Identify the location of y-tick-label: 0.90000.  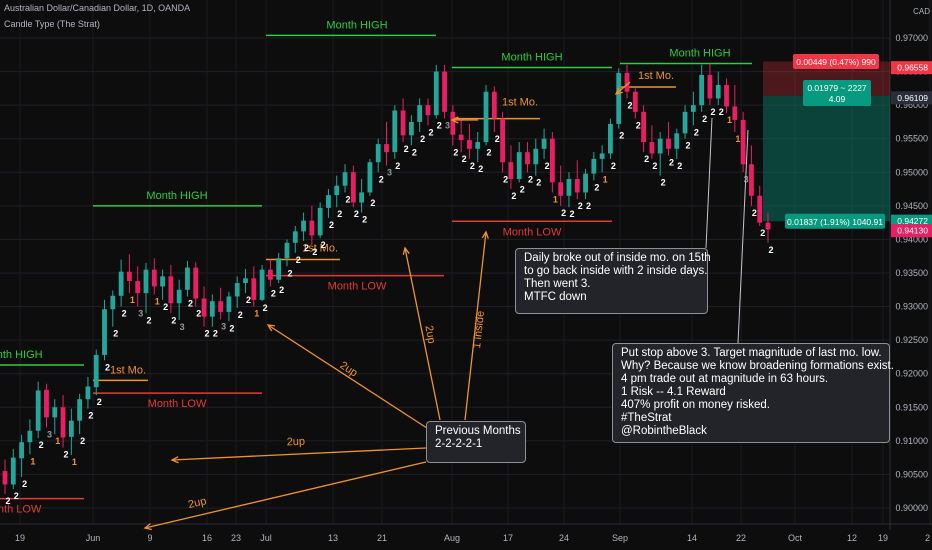
(911, 508).